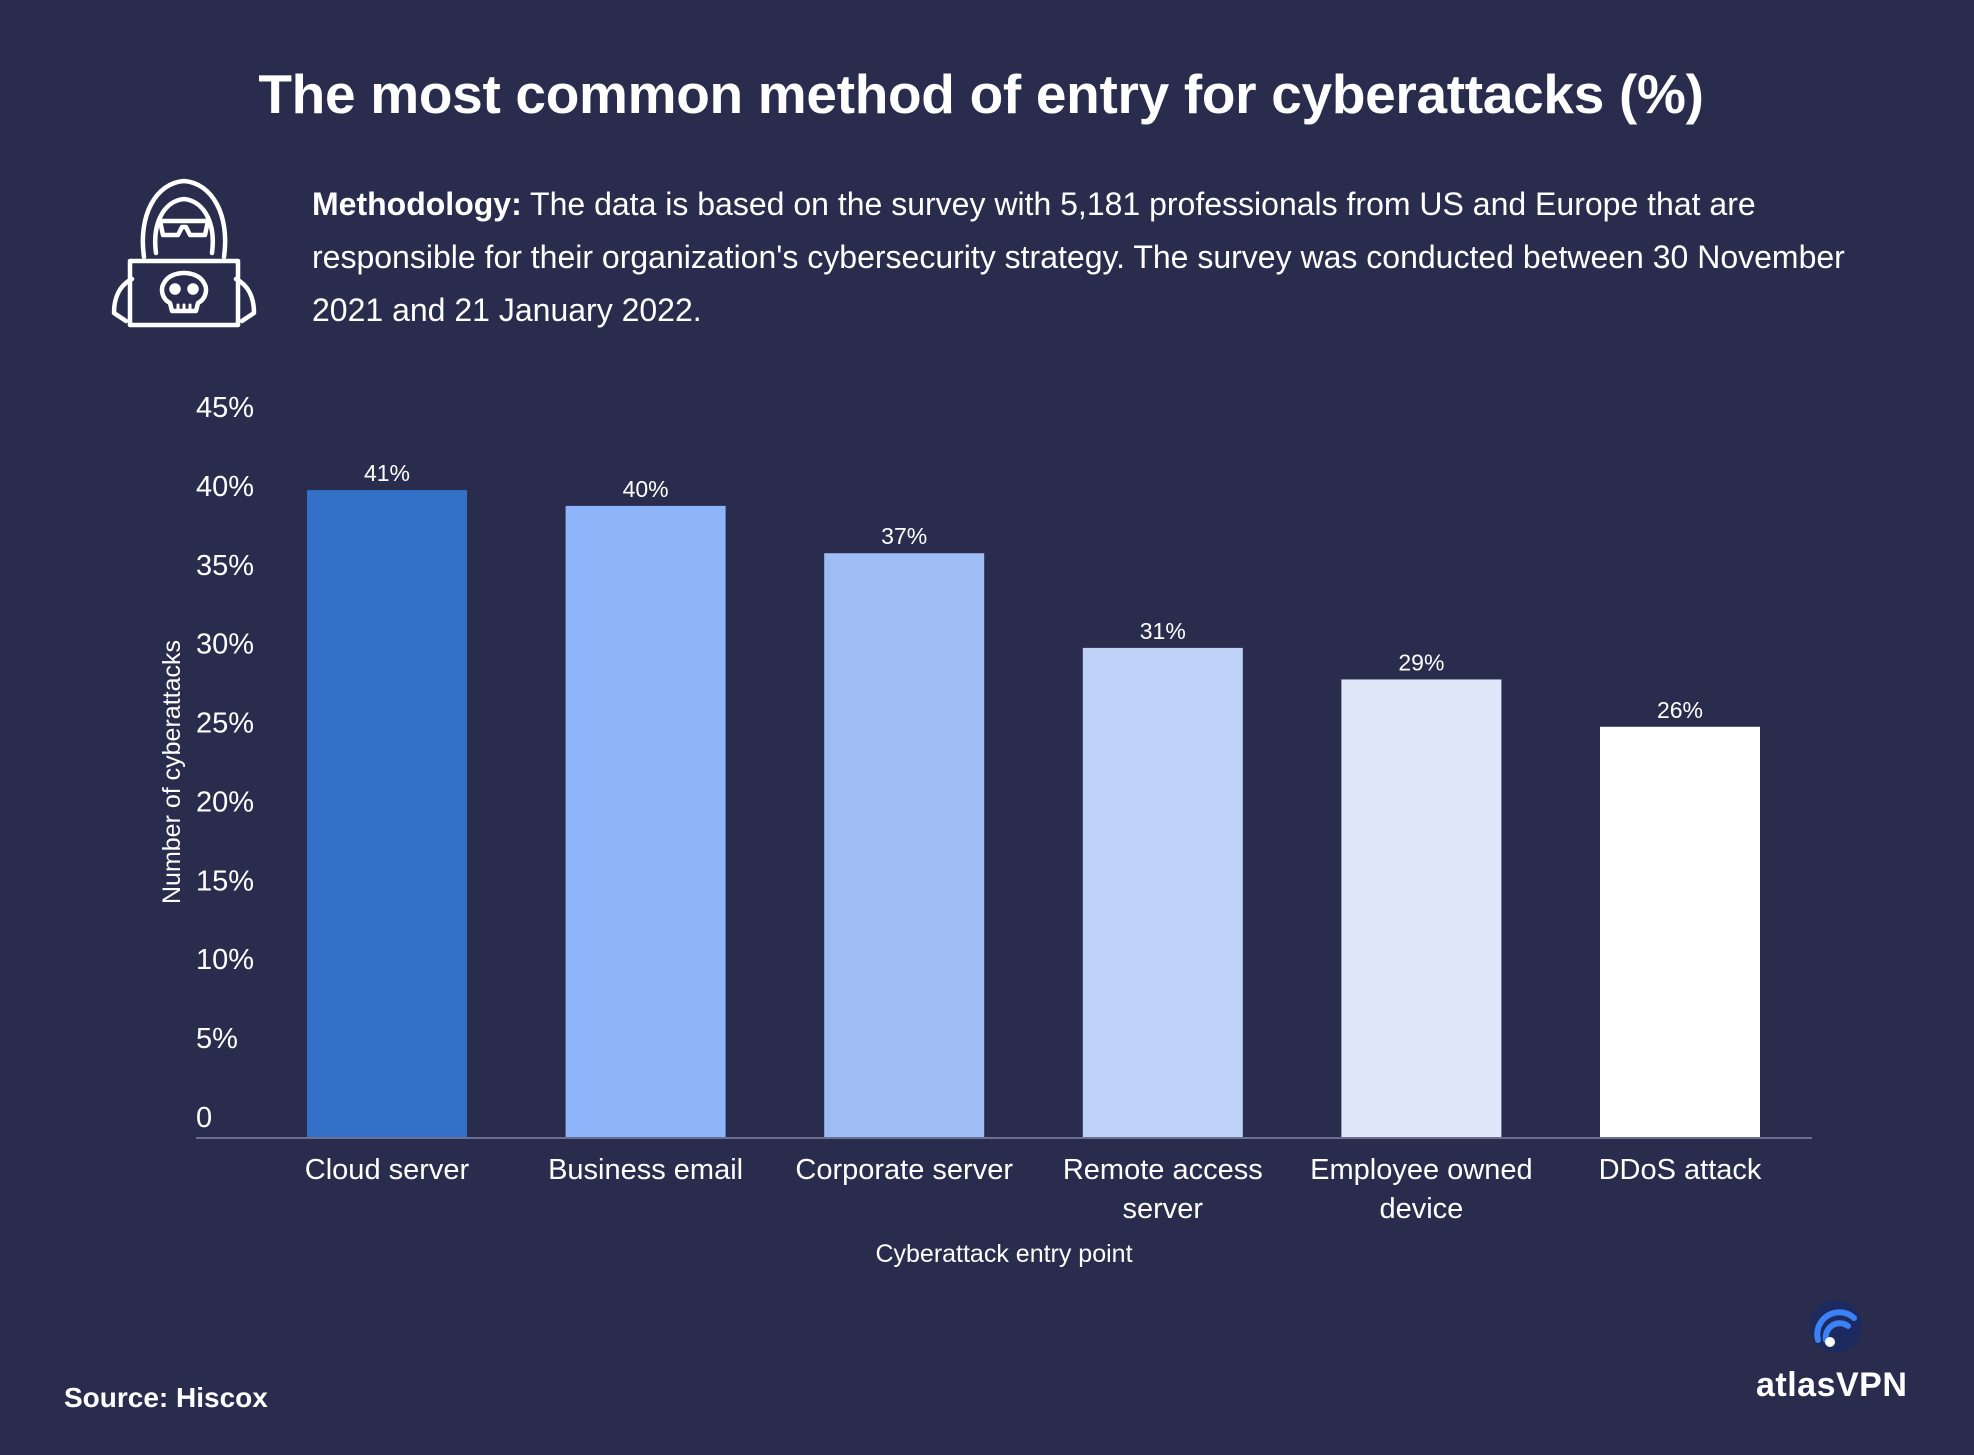 This screenshot has width=1974, height=1455. I want to click on atlasvpn-logo-icon, so click(1838, 1326).